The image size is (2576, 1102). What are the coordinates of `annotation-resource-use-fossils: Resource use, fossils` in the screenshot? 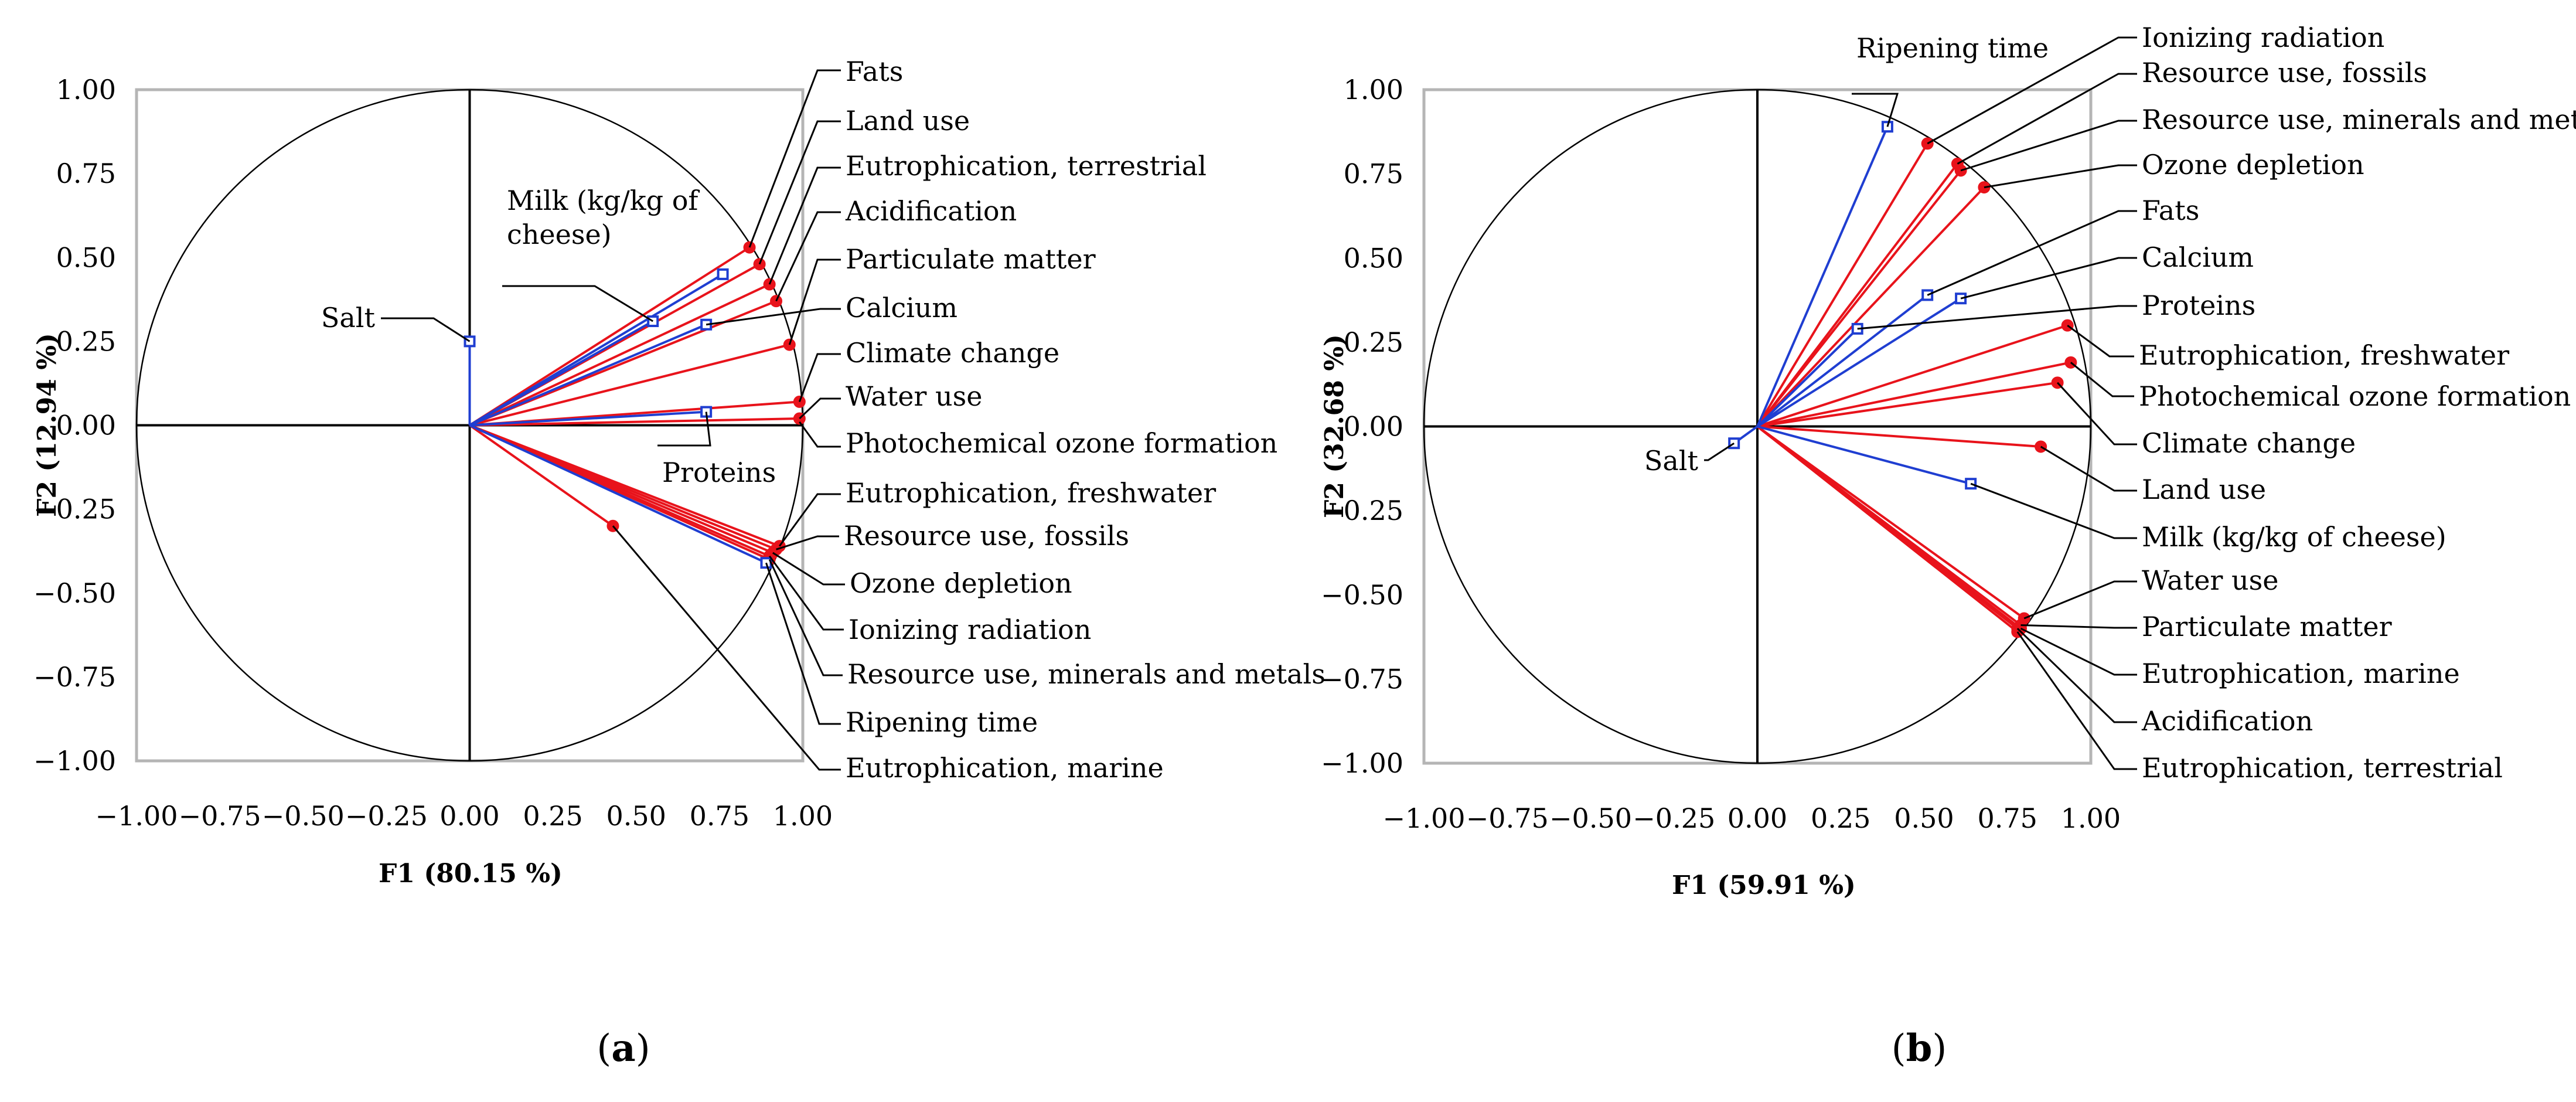 It's located at (986, 536).